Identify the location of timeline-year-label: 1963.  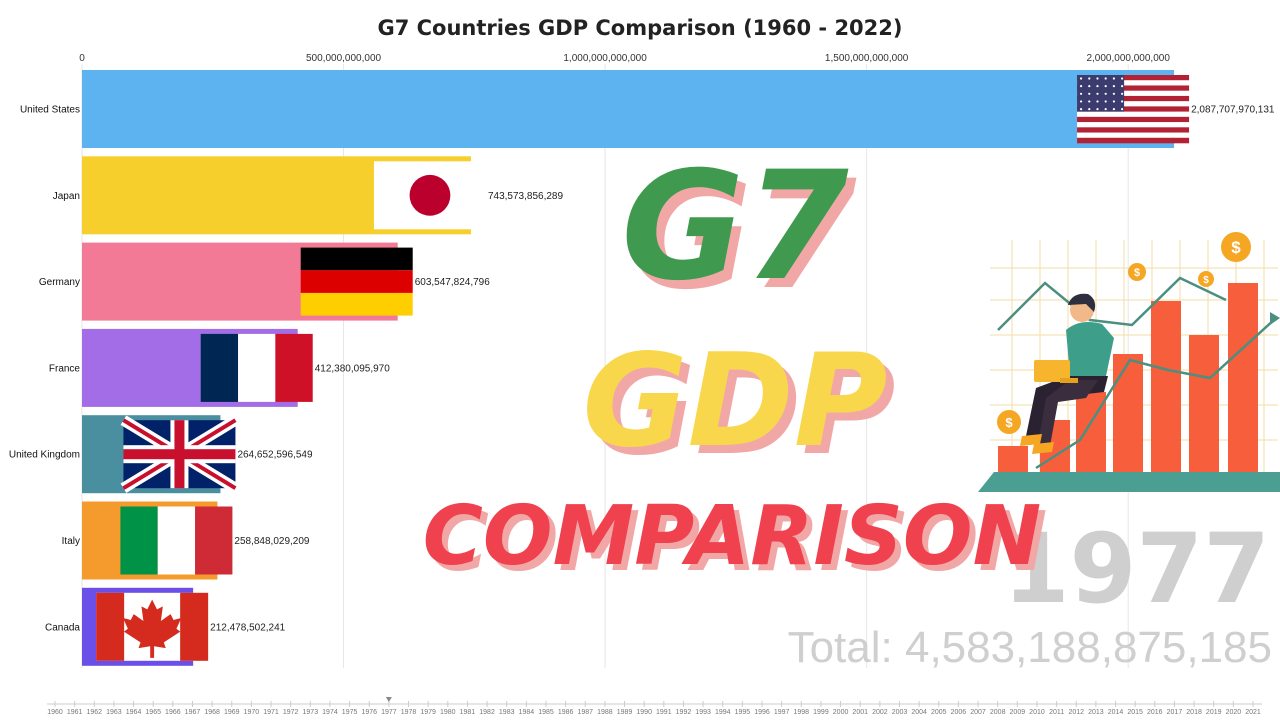
(114, 712).